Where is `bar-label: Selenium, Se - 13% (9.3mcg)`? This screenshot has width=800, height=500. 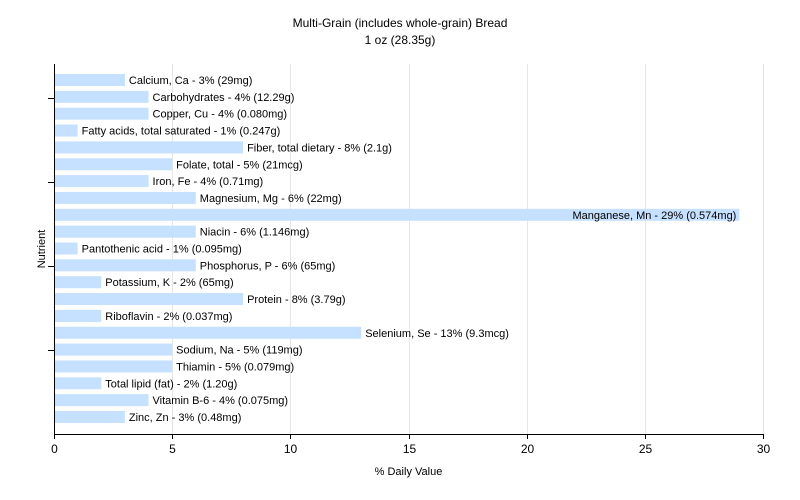
bar-label: Selenium, Se - 13% (9.3mcg) is located at coordinates (437, 334).